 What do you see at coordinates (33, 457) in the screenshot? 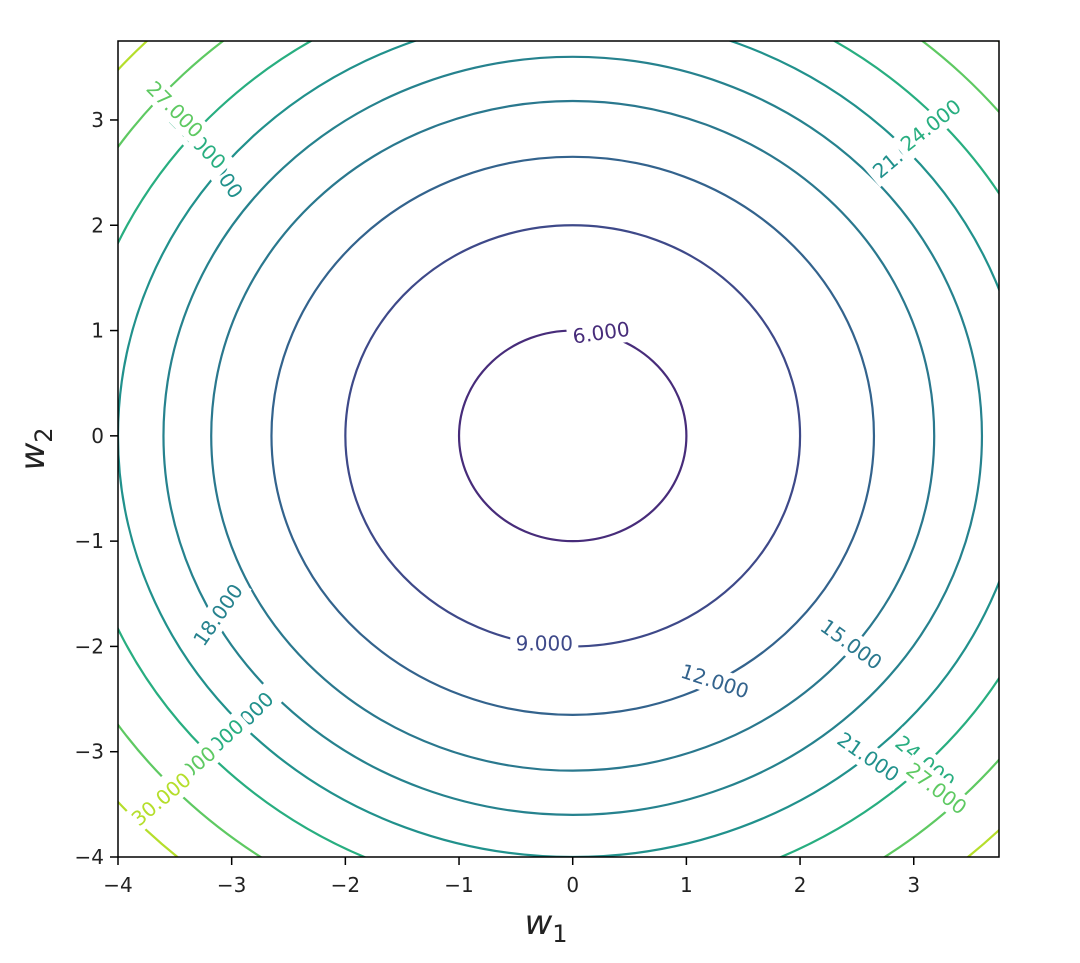
I see `y-axis-label-base: w` at bounding box center [33, 457].